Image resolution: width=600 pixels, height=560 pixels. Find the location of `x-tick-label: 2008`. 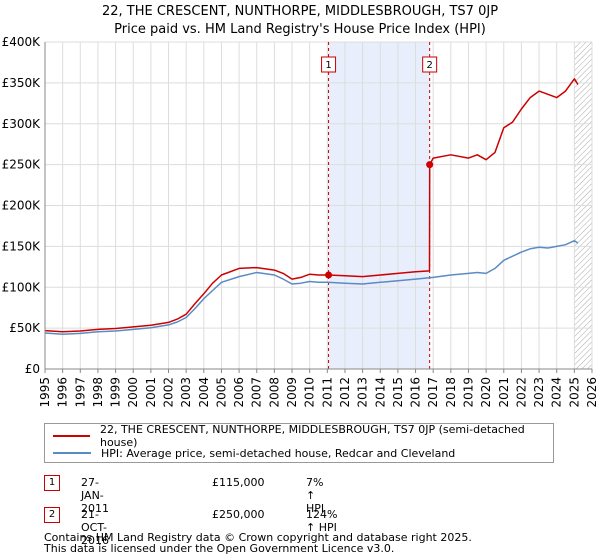

x-tick-label: 2008 is located at coordinates (274, 392).